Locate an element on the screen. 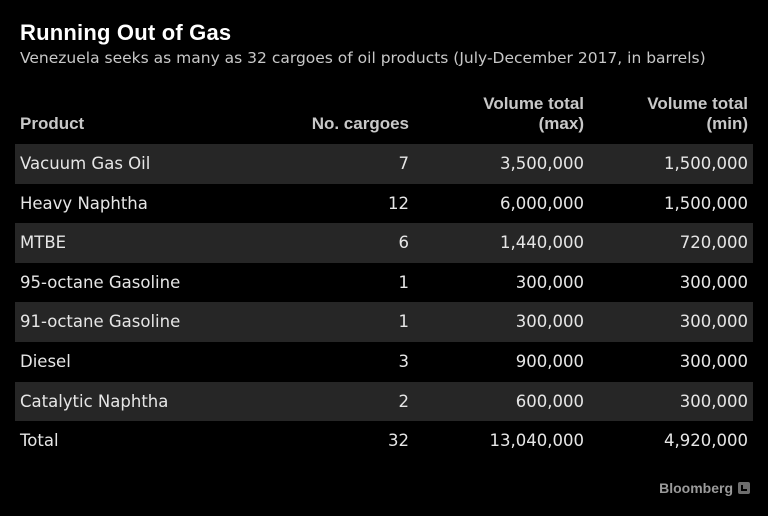 Image resolution: width=768 pixels, height=516 pixels. table-row: Catalytic Naphtha 2 600,000 300,000 is located at coordinates (384, 401).